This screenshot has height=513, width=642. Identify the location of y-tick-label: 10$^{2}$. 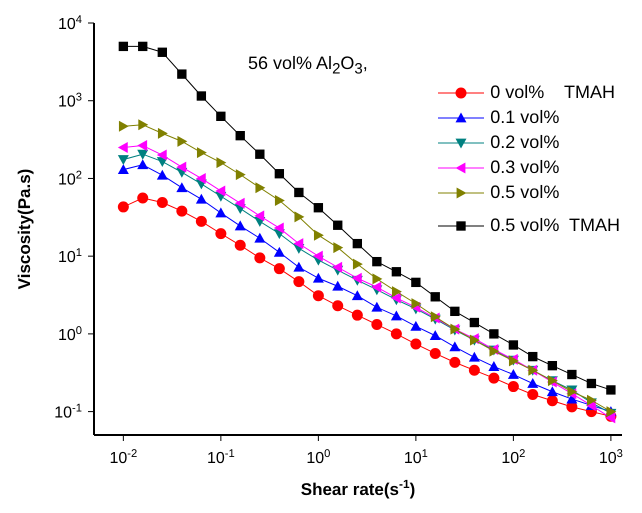
(70, 178).